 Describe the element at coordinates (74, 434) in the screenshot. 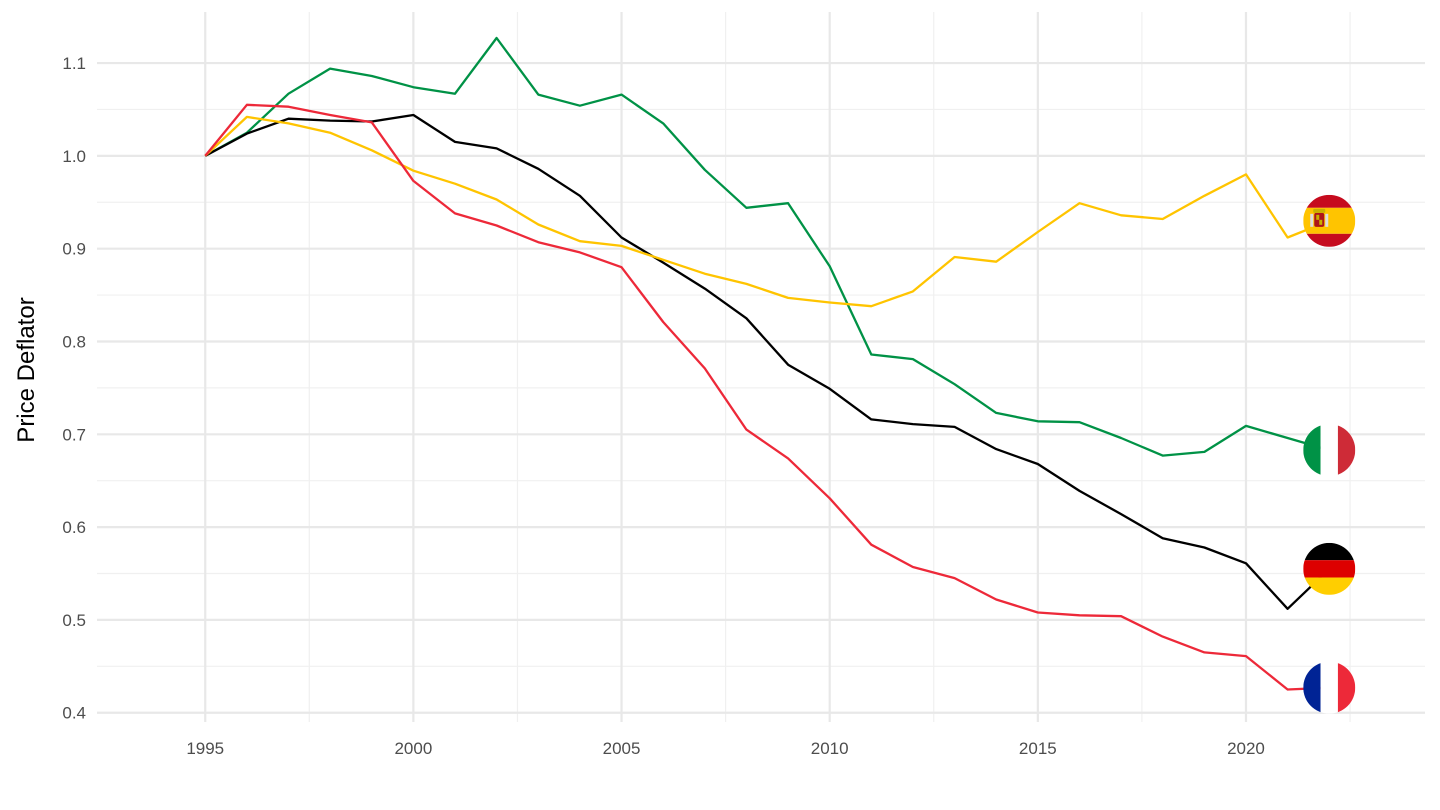

I see `y-tick-label: 0.7` at that location.